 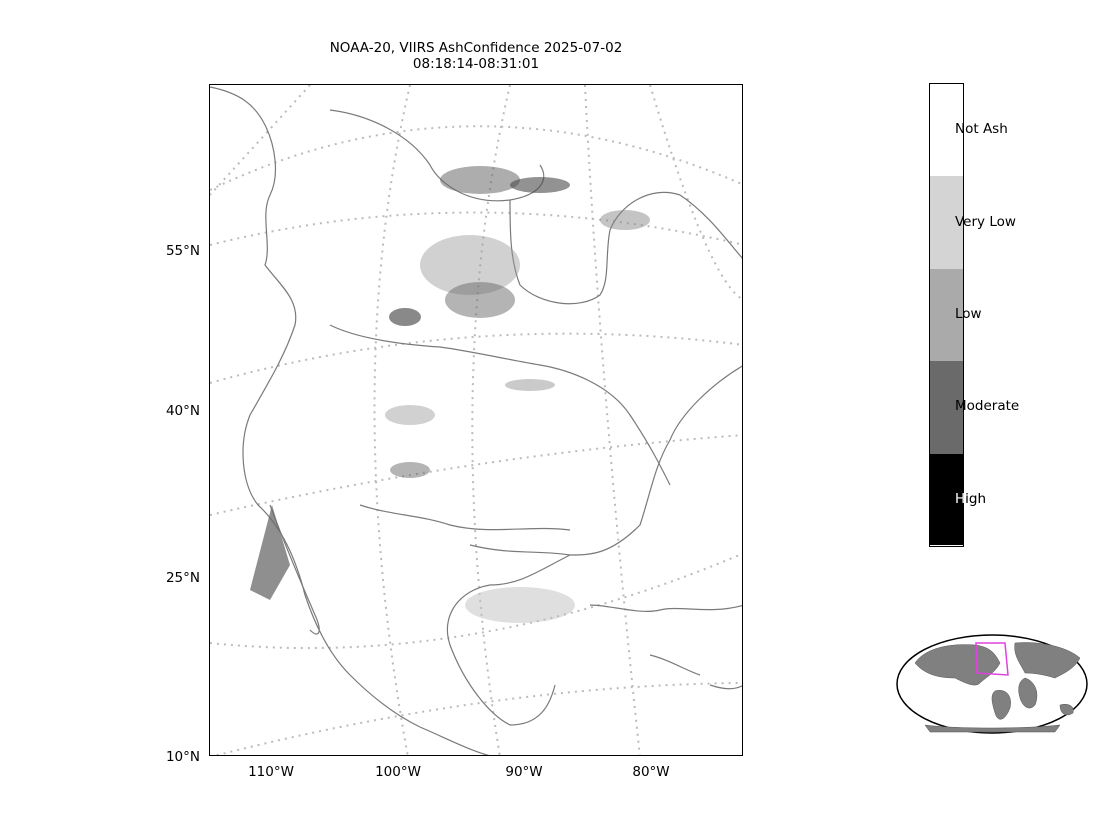 I want to click on lon-label-100w: 100°W, so click(x=398, y=772).